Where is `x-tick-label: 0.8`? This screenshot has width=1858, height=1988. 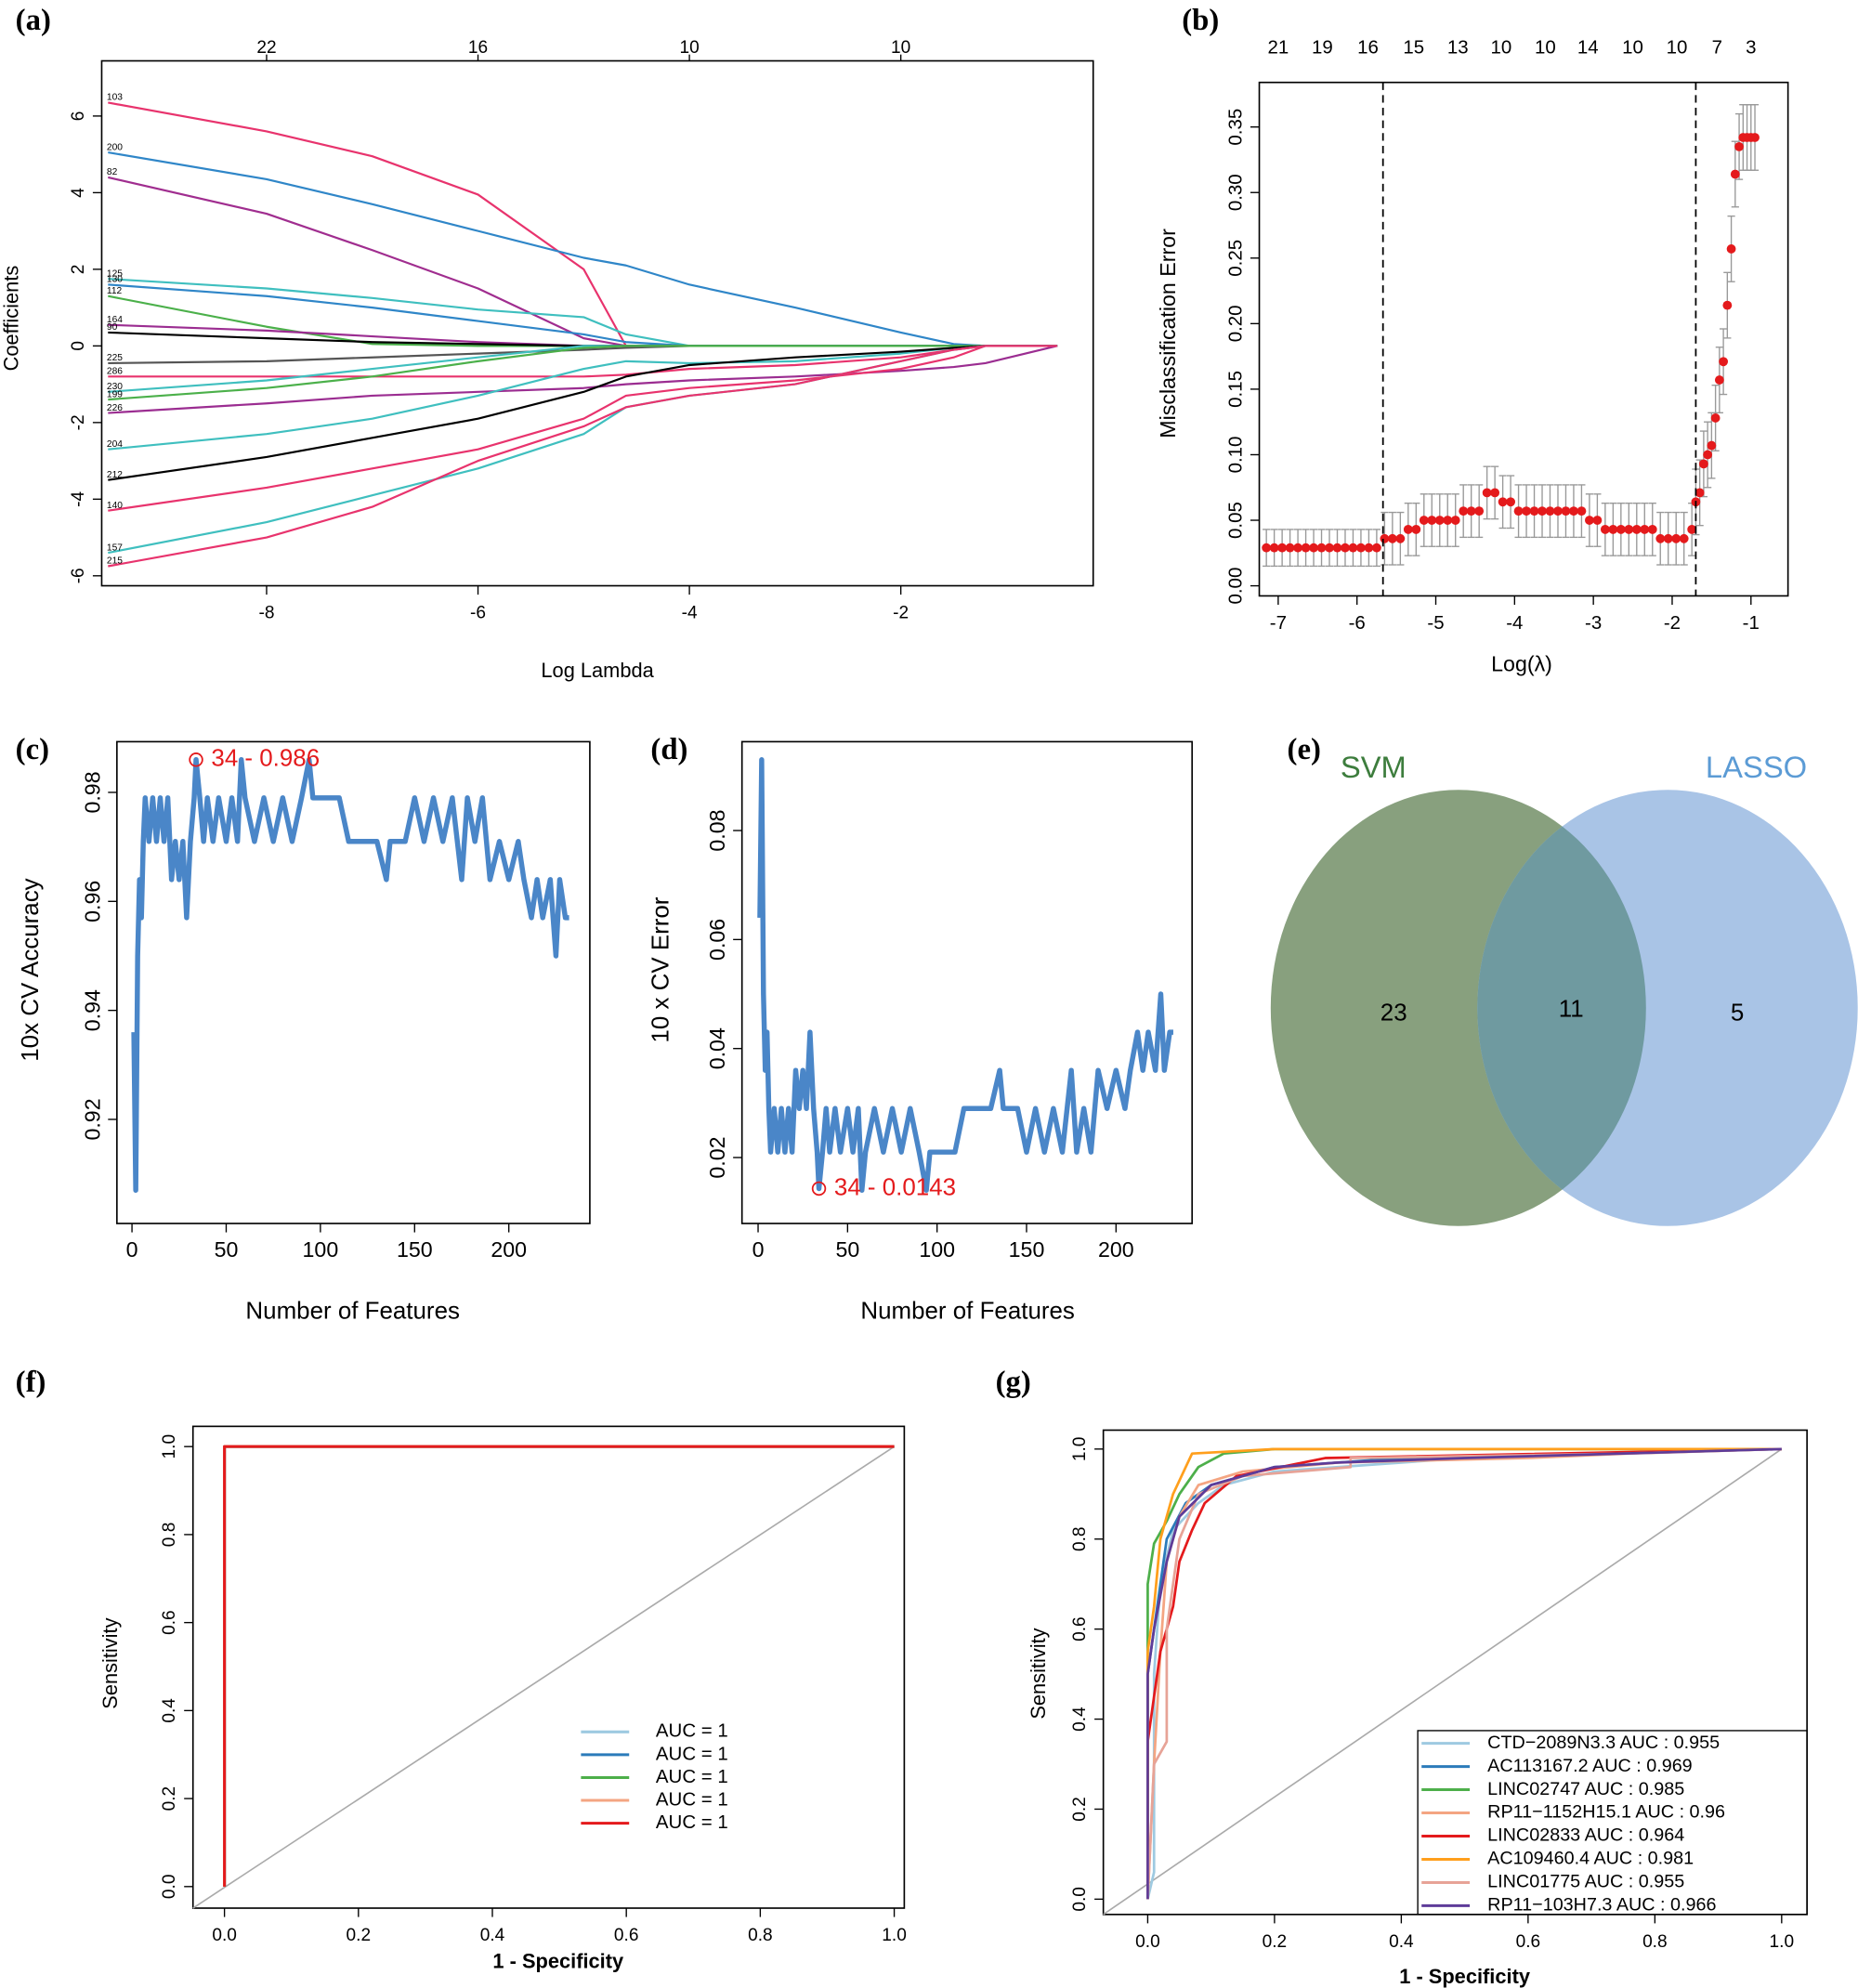 x-tick-label: 0.8 is located at coordinates (760, 1935).